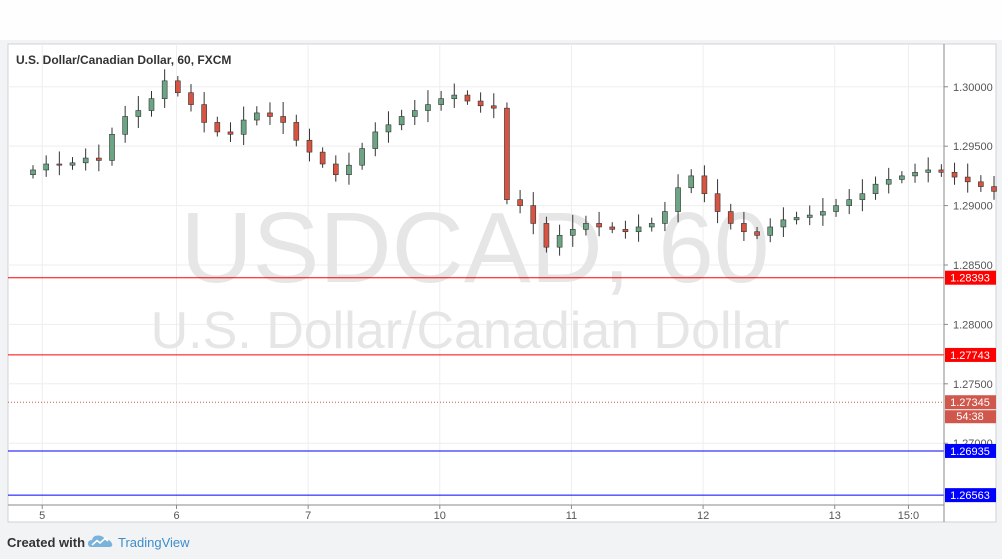  Describe the element at coordinates (973, 325) in the screenshot. I see `y-tick-label: 1.28000` at that location.